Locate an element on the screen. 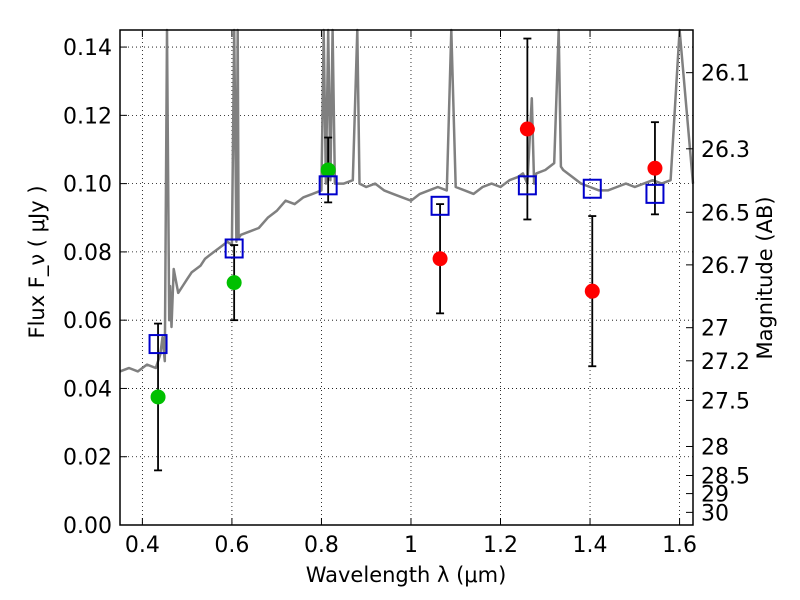 Image resolution: width=800 pixels, height=600 pixels. x-tick-label: 1.2 is located at coordinates (500, 545).